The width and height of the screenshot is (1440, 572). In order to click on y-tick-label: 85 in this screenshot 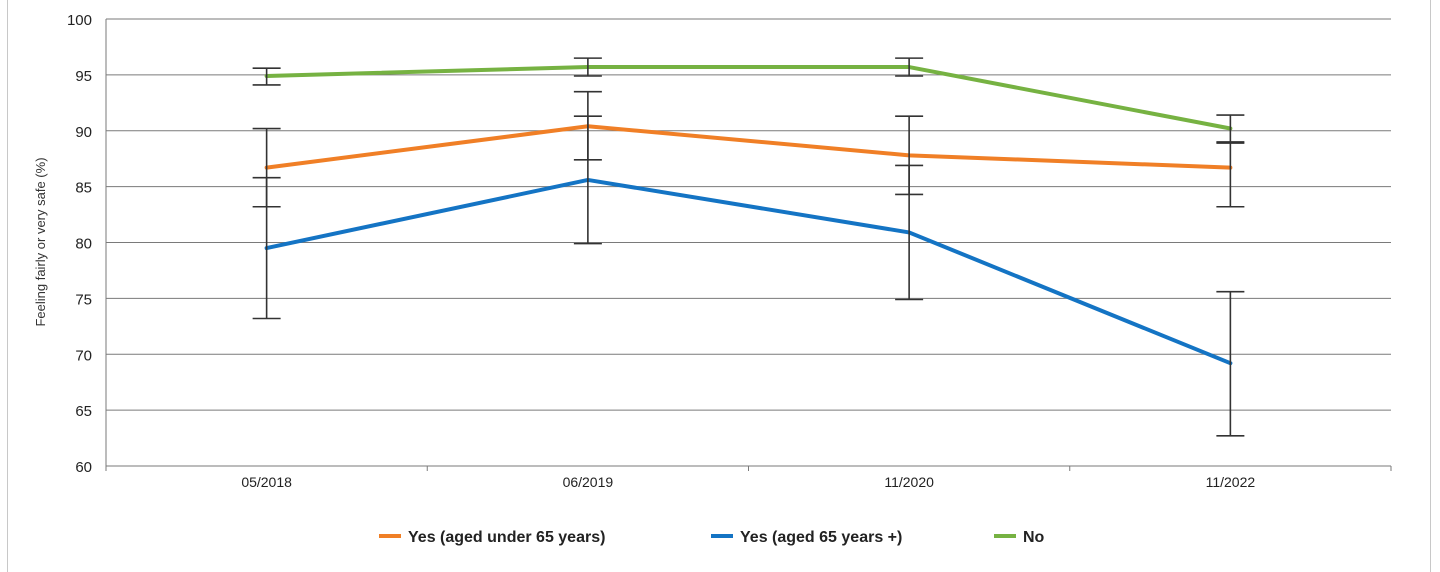, I will do `click(83, 188)`.